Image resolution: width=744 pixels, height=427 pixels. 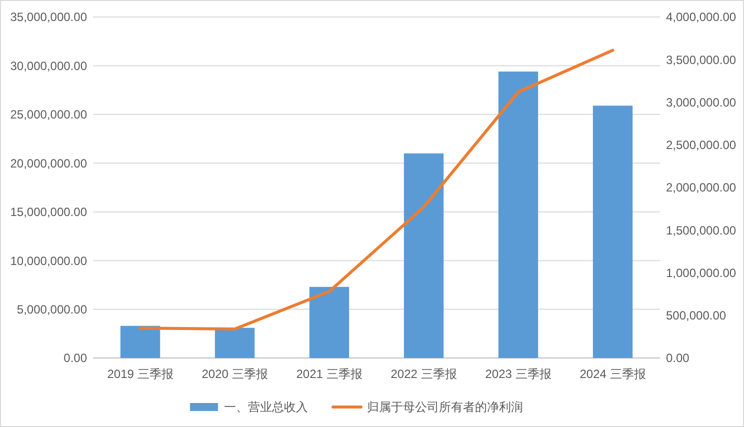 What do you see at coordinates (701, 102) in the screenshot?
I see `y2-tick-label: 3,000,000.00` at bounding box center [701, 102].